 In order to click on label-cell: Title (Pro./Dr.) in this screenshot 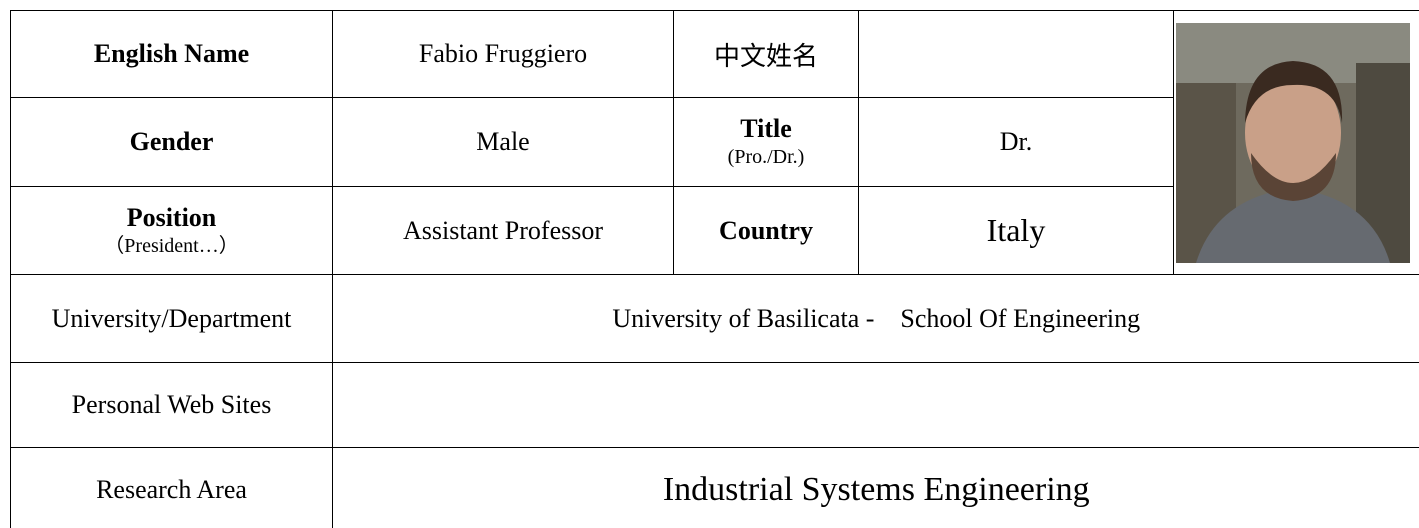, I will do `click(766, 142)`.